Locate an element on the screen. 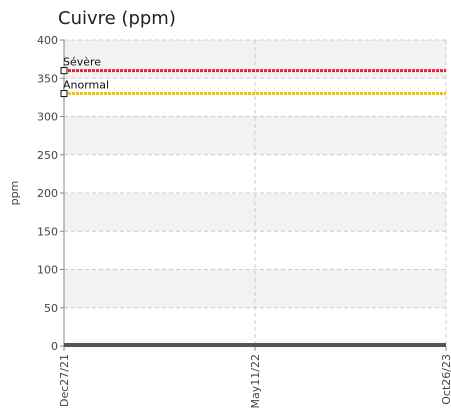 The image size is (451, 414). x-tick-label: Oct26/23 is located at coordinates (445, 379).